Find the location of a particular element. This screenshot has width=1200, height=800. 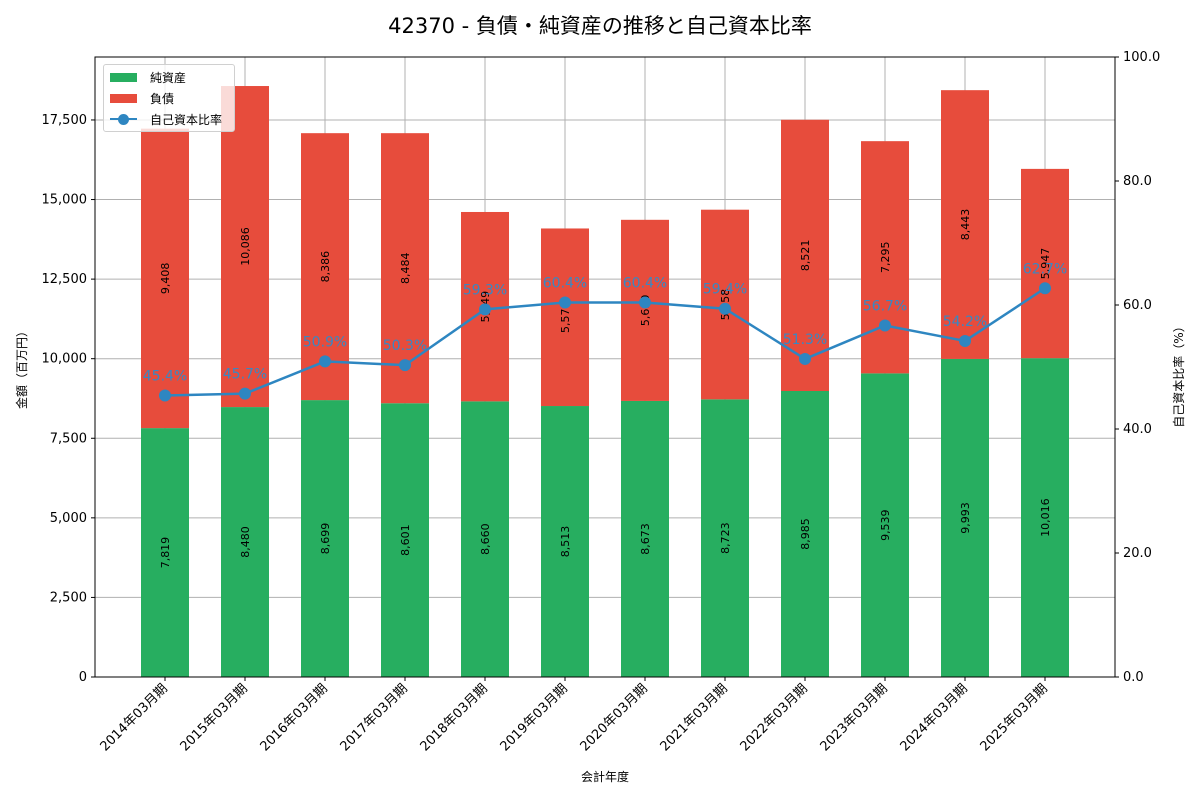

equity-value-label: 8,699 is located at coordinates (325, 539).